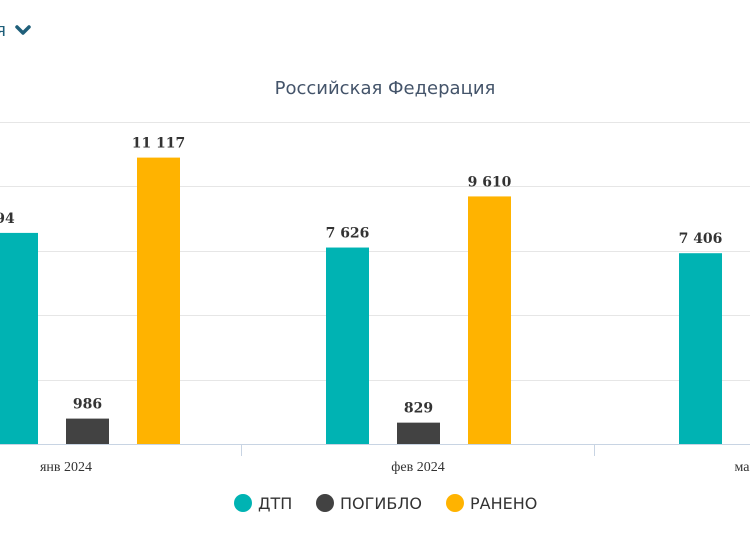 This screenshot has width=750, height=536. Describe the element at coordinates (159, 144) in the screenshot. I see `data-label: 11 117` at that location.